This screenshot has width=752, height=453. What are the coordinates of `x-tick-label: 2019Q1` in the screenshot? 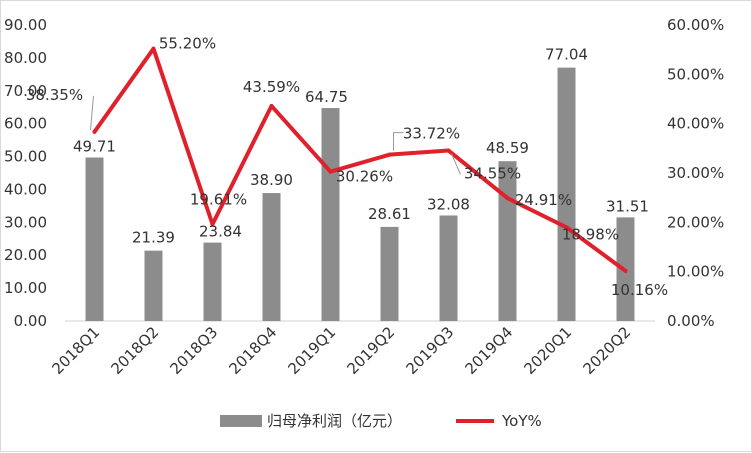 It's located at (312, 350).